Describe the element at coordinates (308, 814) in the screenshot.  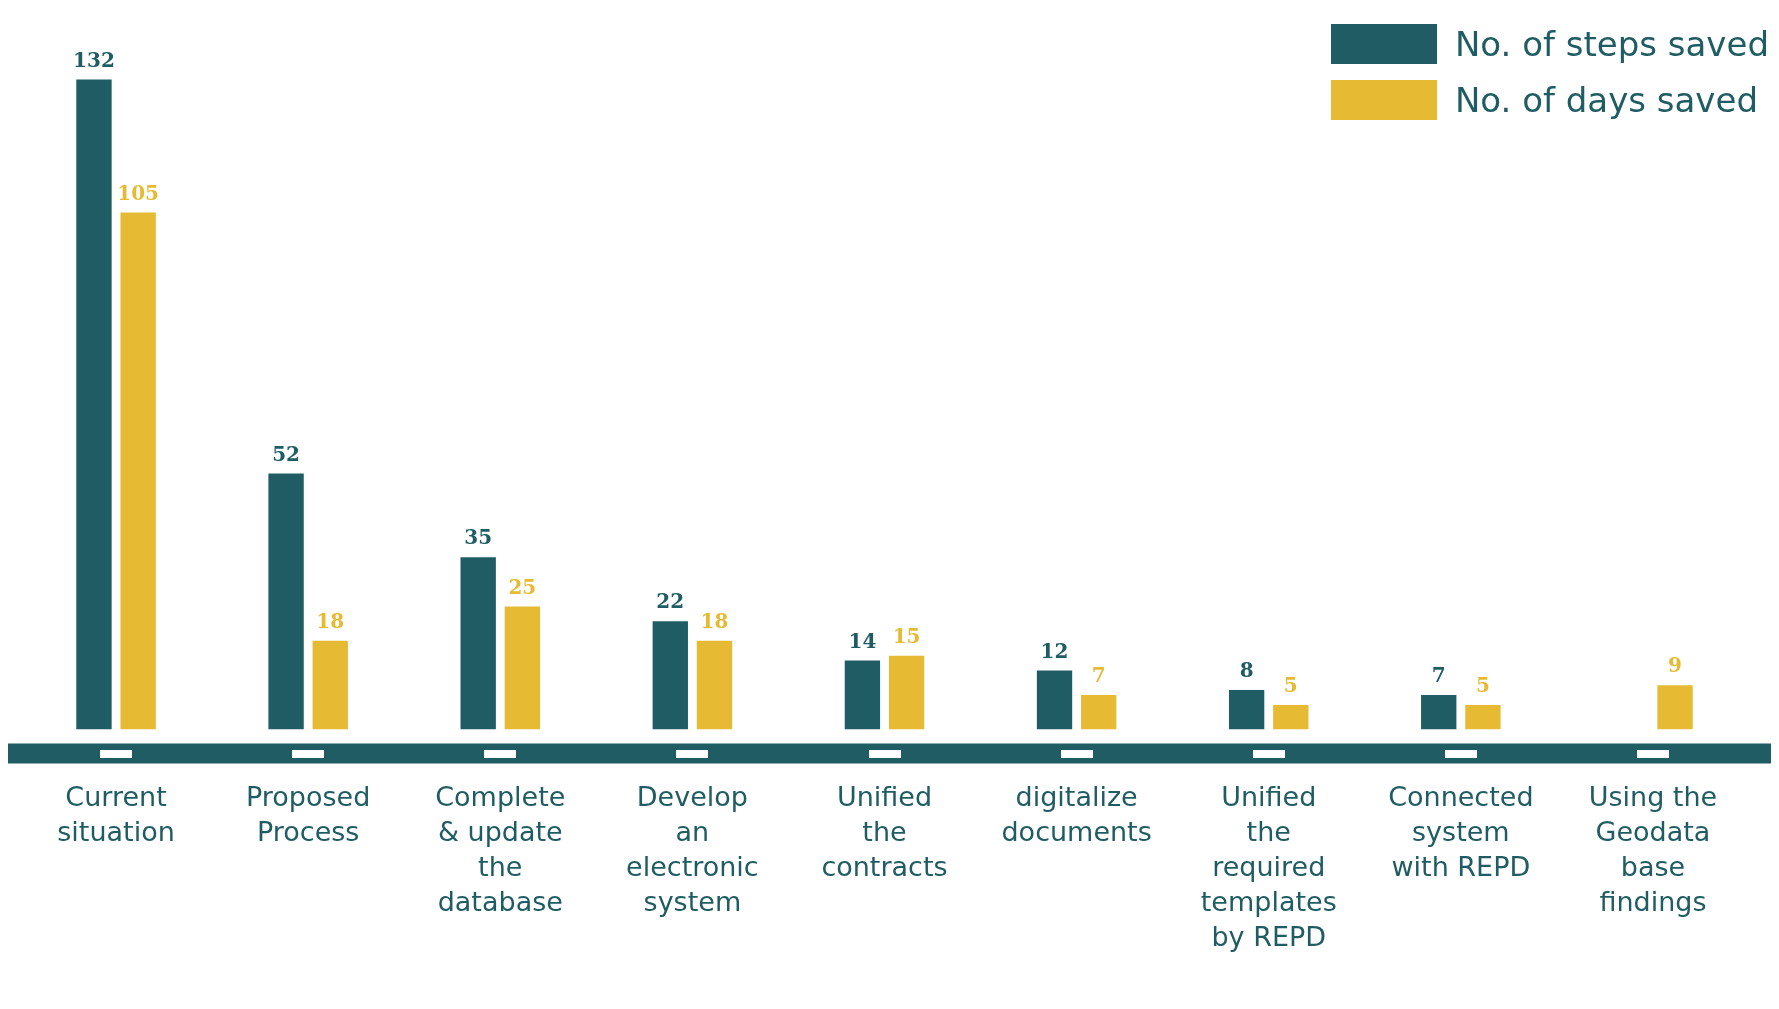
I see `x-tick-label: Proposed Process` at that location.